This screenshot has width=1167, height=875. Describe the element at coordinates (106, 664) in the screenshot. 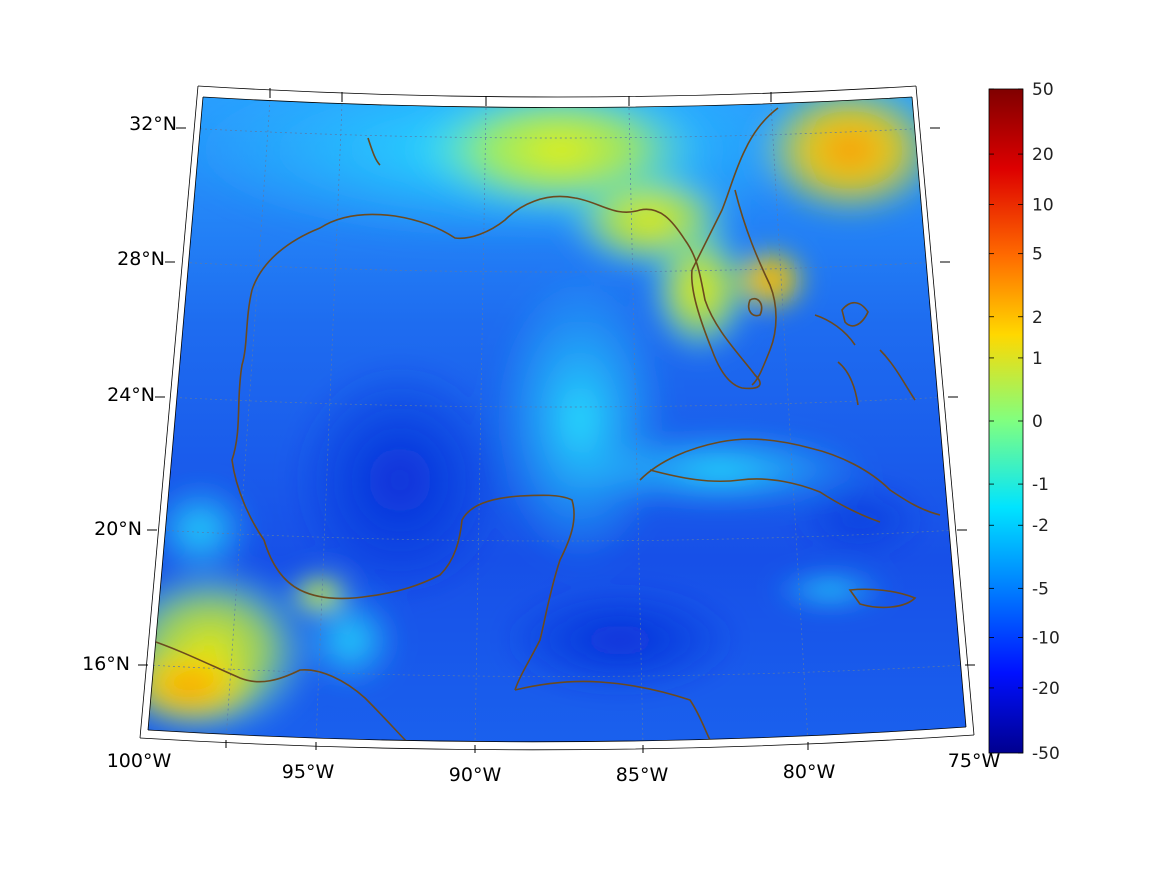

I see `lat-tick-label: 16°N` at that location.